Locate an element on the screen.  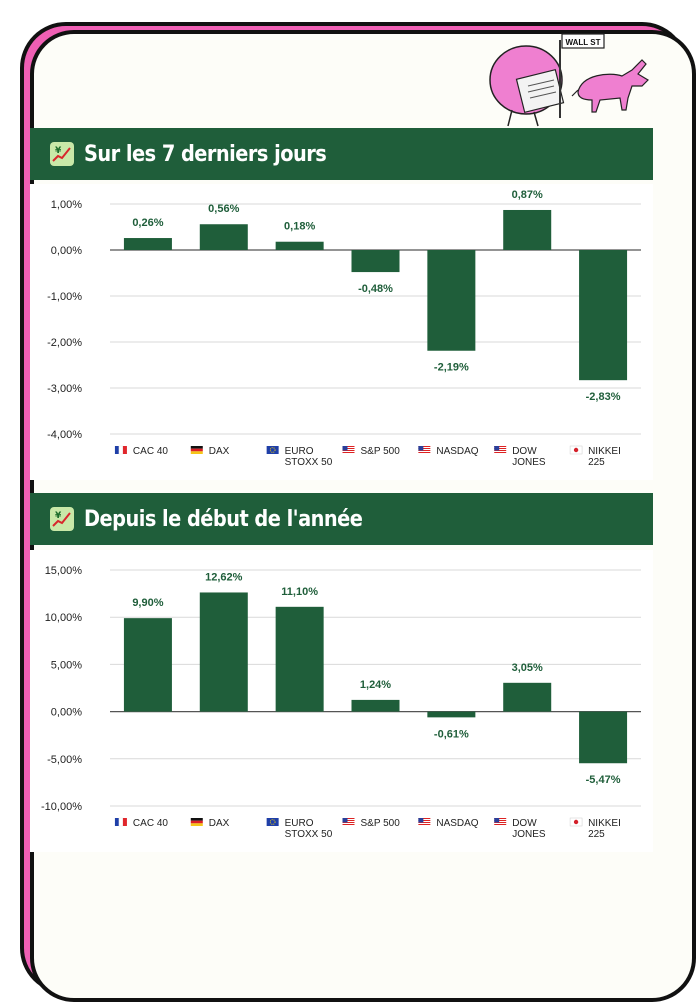
y-tick-label: -5,00% is located at coordinates (64, 760).